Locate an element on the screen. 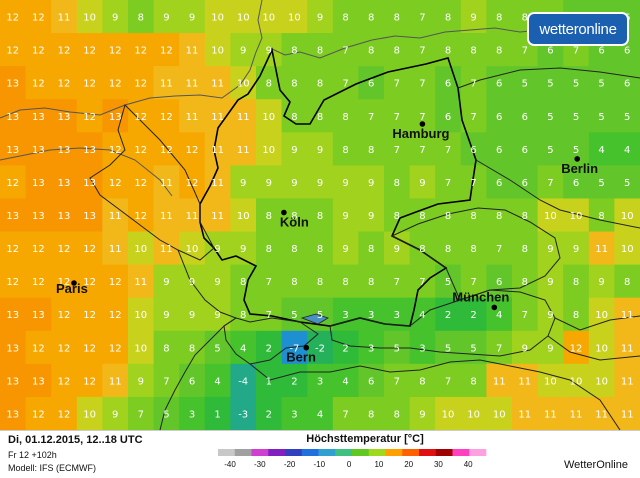 The image size is (640, 478). temperature-value: 3 is located at coordinates (345, 315).